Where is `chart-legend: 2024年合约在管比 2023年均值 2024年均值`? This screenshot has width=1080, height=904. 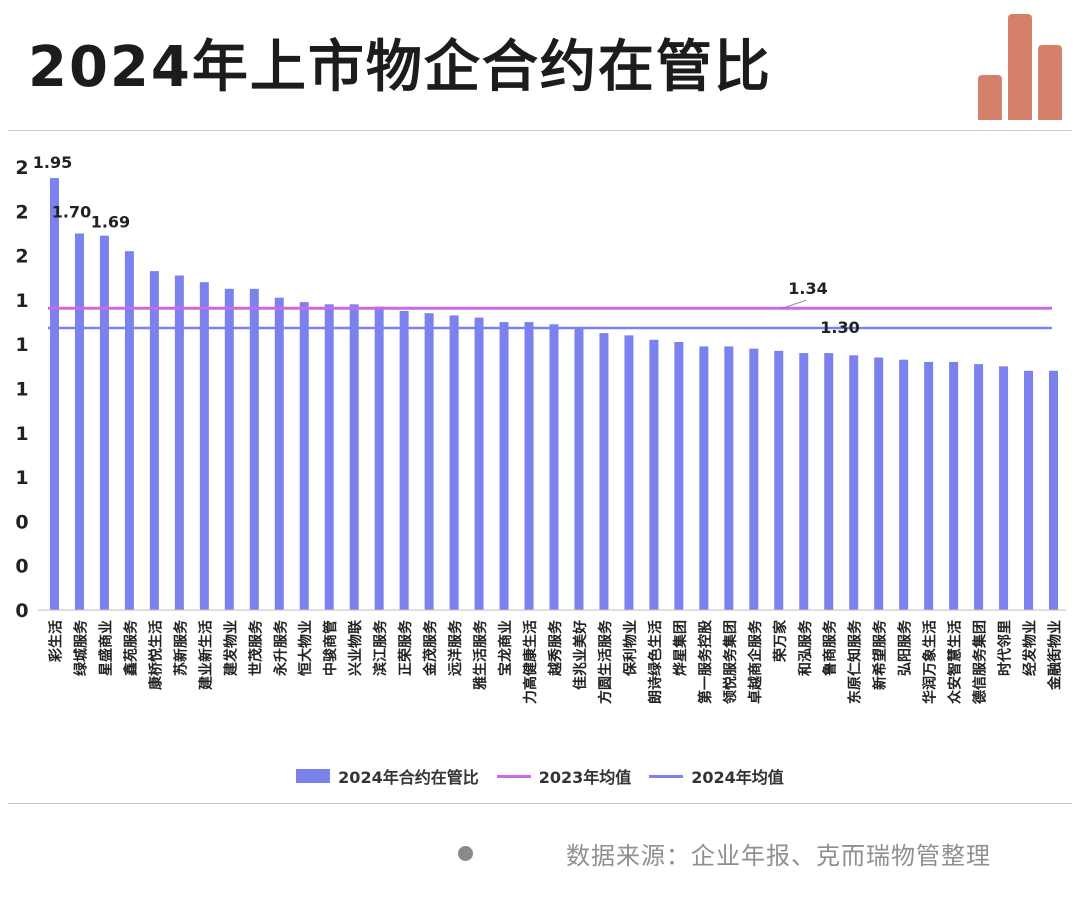 chart-legend: 2024年合约在管比 2023年均值 2024年均值 is located at coordinates (540, 776).